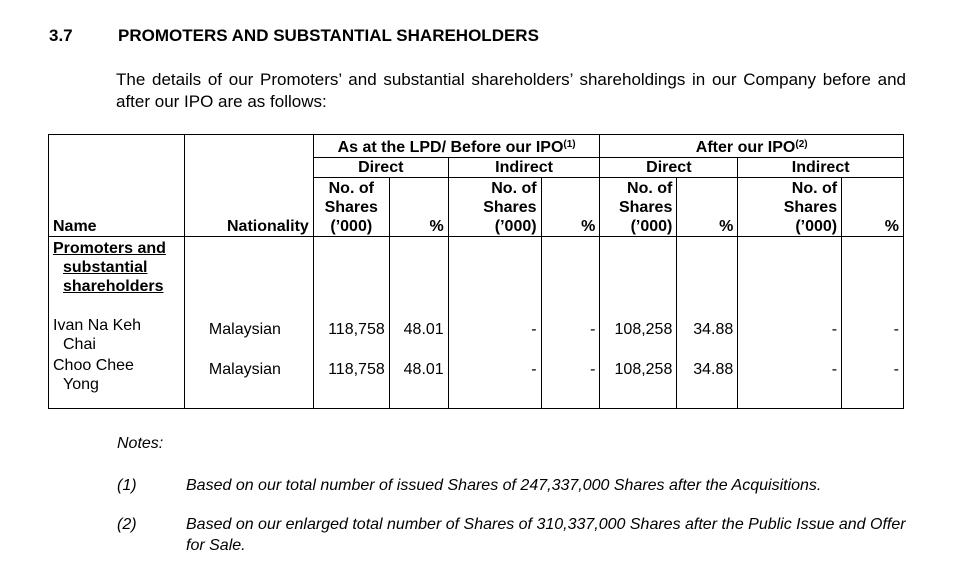 This screenshot has height=566, width=973. I want to click on header-before-direct-shares: No. of Shares (’000), so click(351, 207).